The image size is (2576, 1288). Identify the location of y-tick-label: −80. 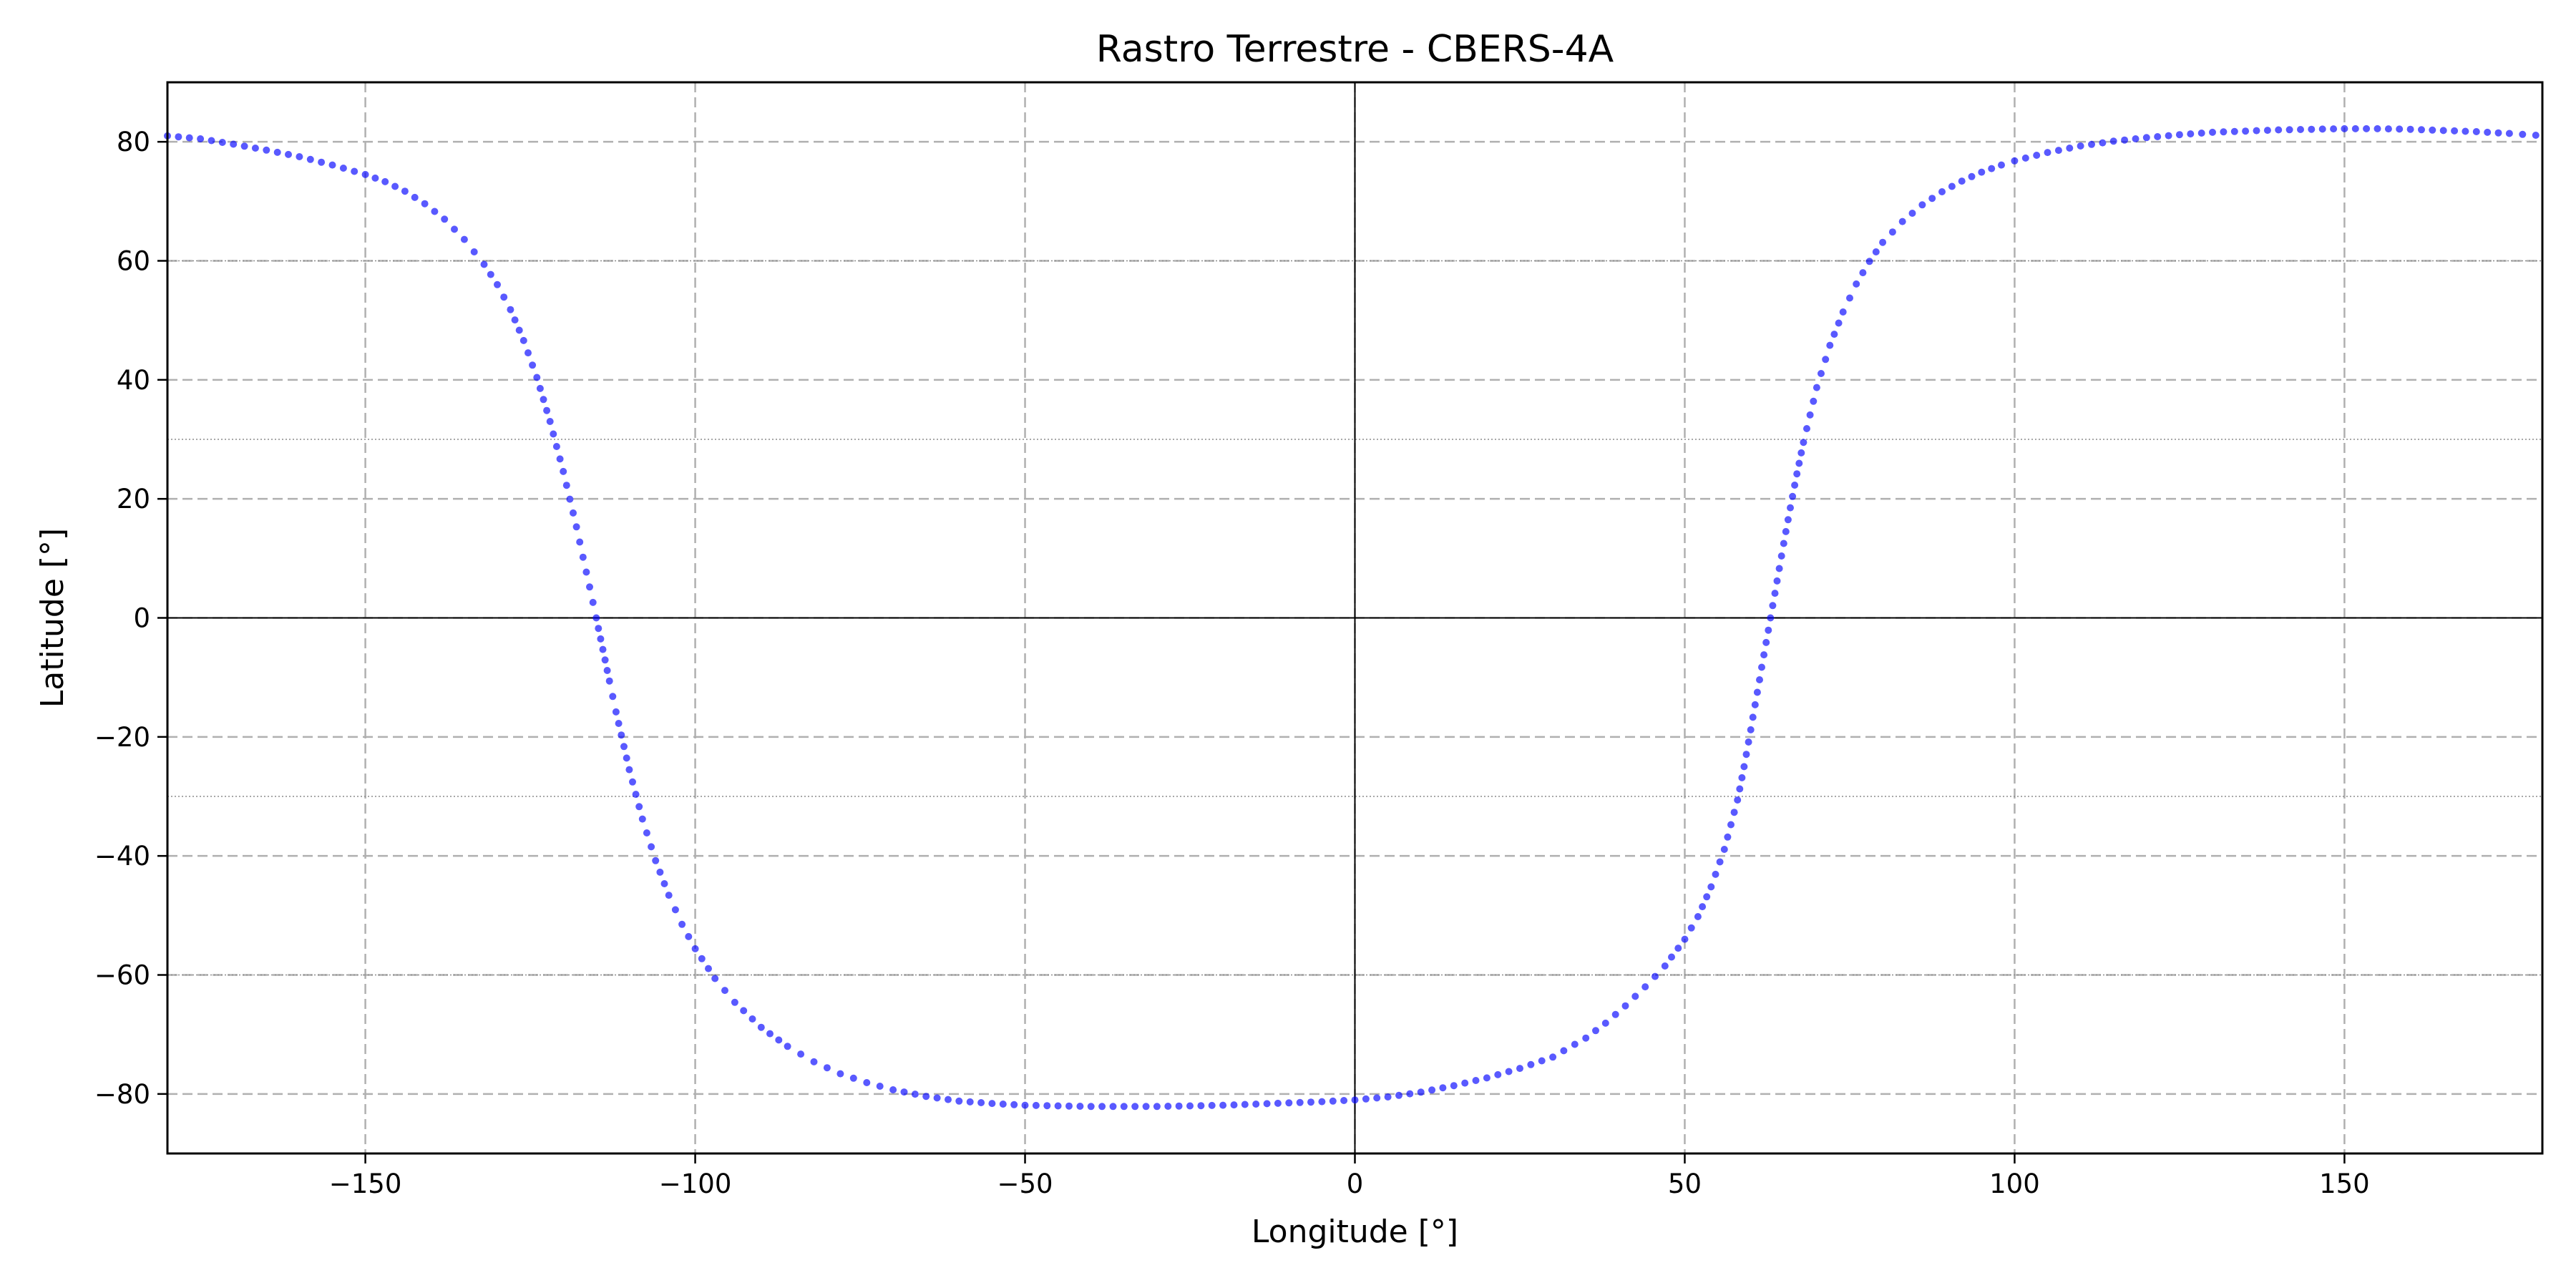
(122, 1094).